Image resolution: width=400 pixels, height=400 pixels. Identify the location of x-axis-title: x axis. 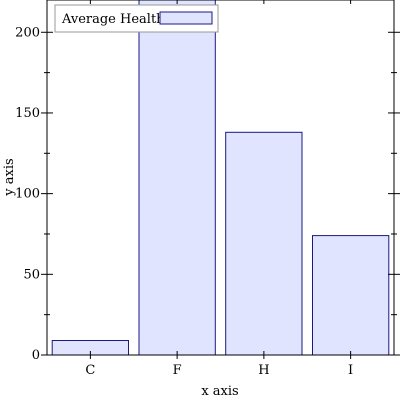
(219, 391).